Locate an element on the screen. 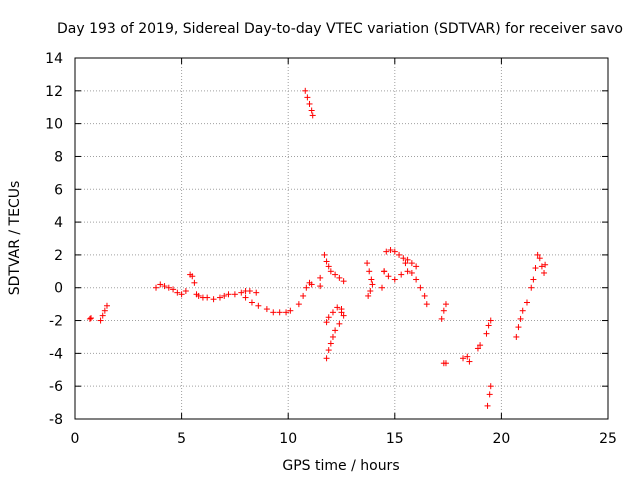  y-tick-label: 10 is located at coordinates (54, 125).